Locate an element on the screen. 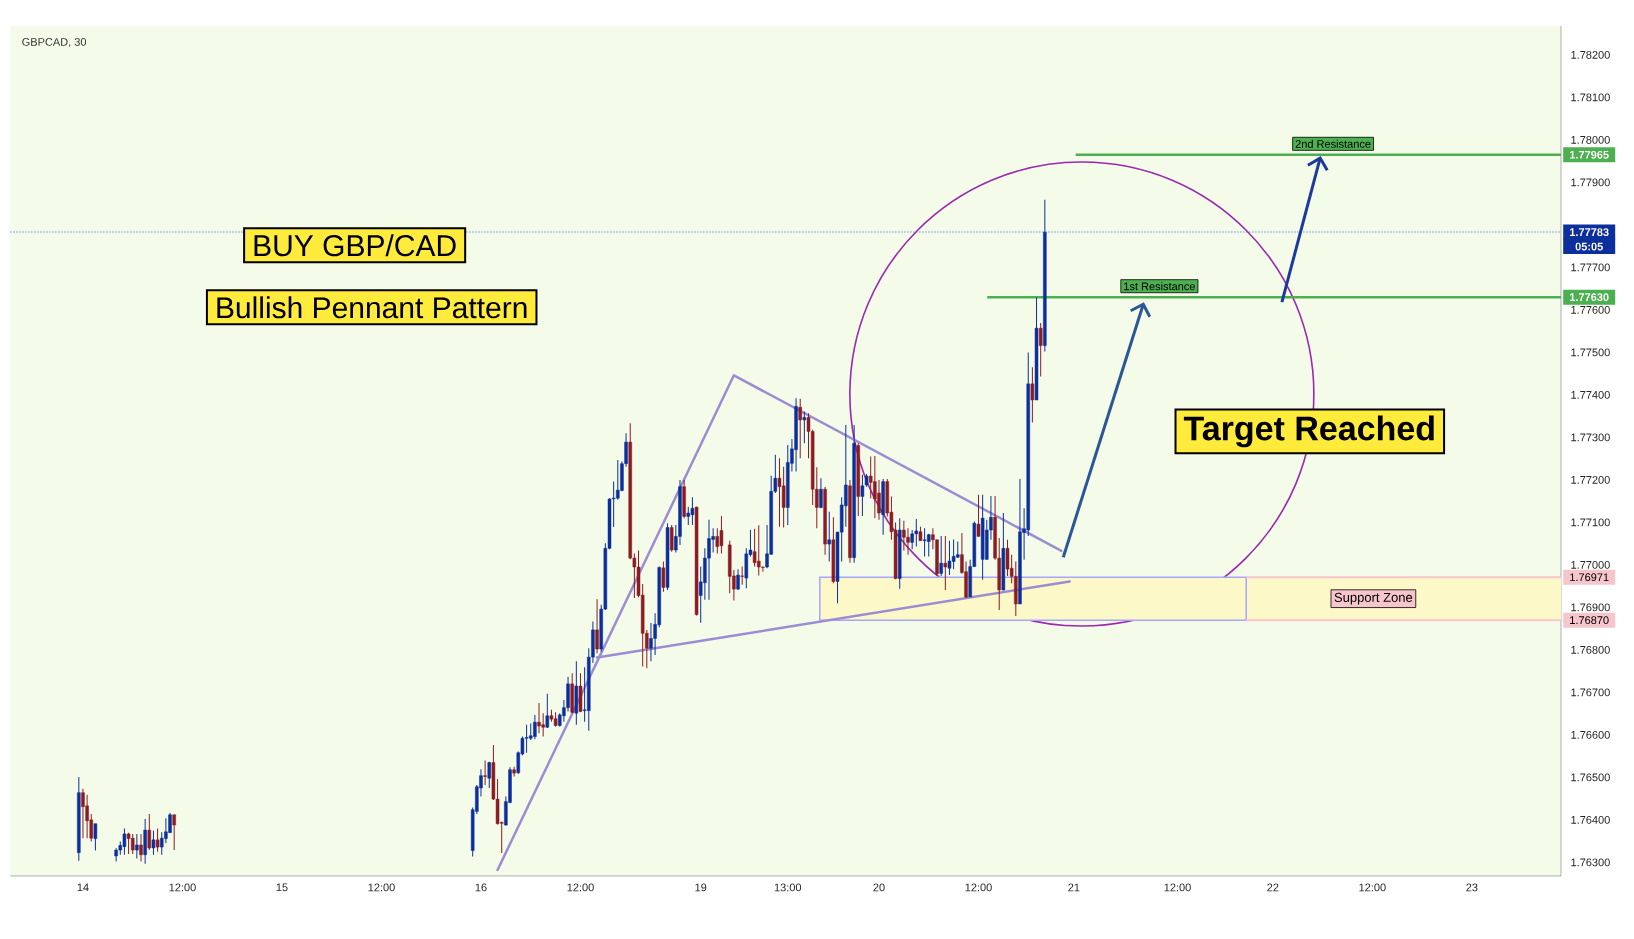 This screenshot has width=1634, height=939. annotation: BUY GBP/CAD is located at coordinates (355, 245).